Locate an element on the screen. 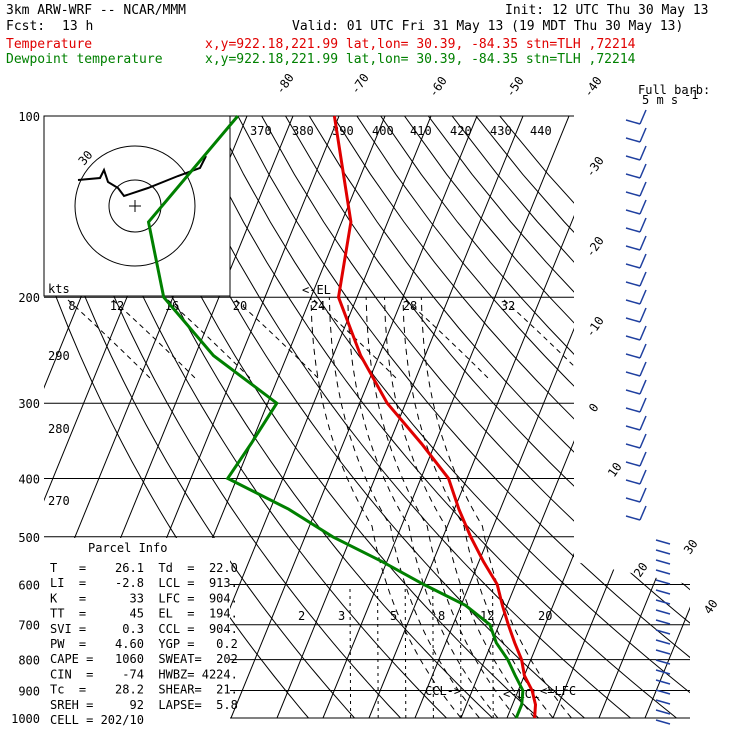  lcl-marker: <-LCL is located at coordinates (521, 694).